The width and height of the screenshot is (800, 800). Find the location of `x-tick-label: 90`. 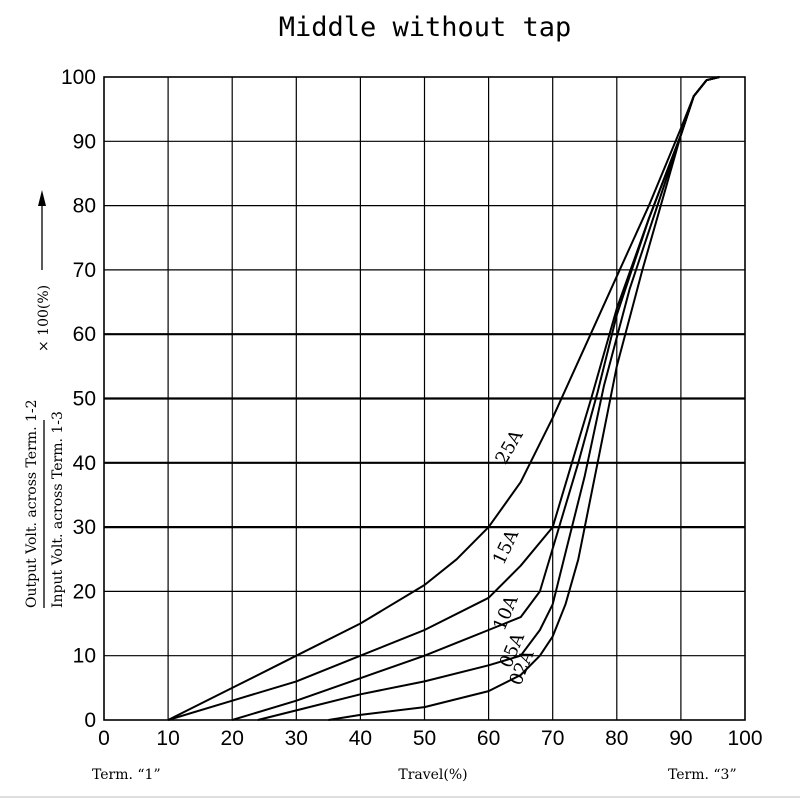

x-tick-label: 90 is located at coordinates (680, 738).